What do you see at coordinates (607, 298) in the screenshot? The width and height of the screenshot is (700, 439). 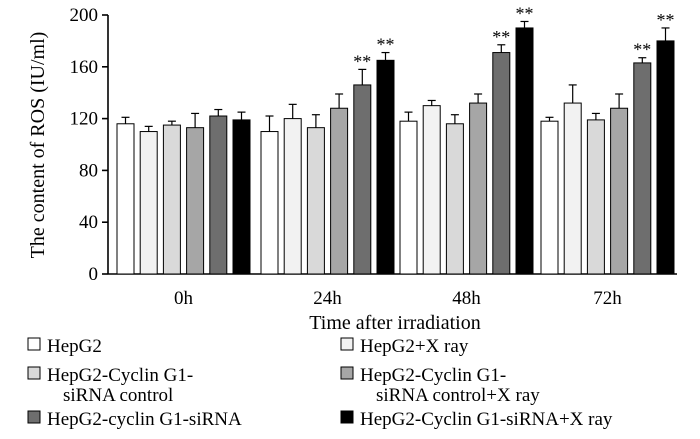 I see `x-tick-label: 72h` at bounding box center [607, 298].